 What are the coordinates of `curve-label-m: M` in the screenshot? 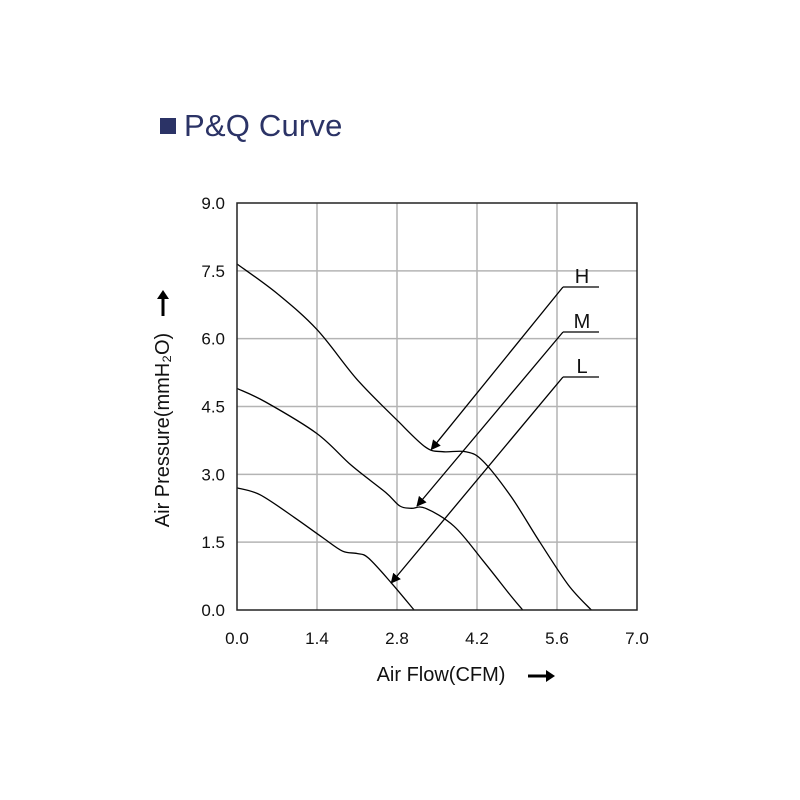 It's located at (582, 322).